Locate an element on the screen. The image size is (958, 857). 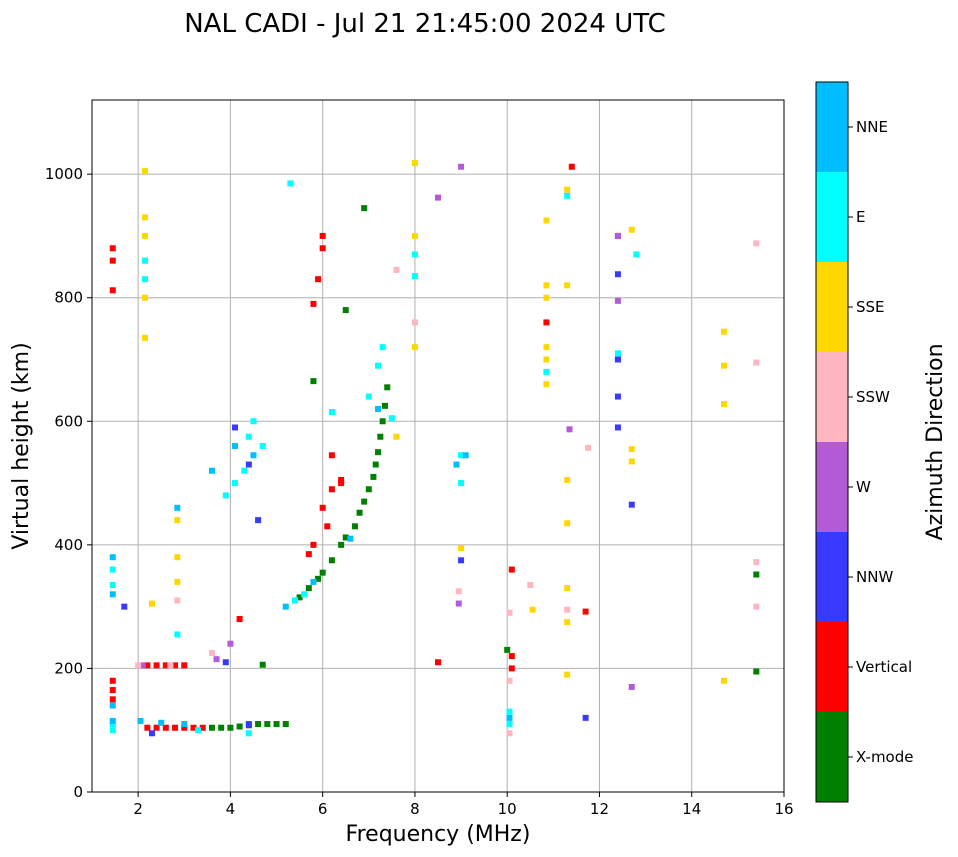
x-tick-label: 10 is located at coordinates (507, 809).